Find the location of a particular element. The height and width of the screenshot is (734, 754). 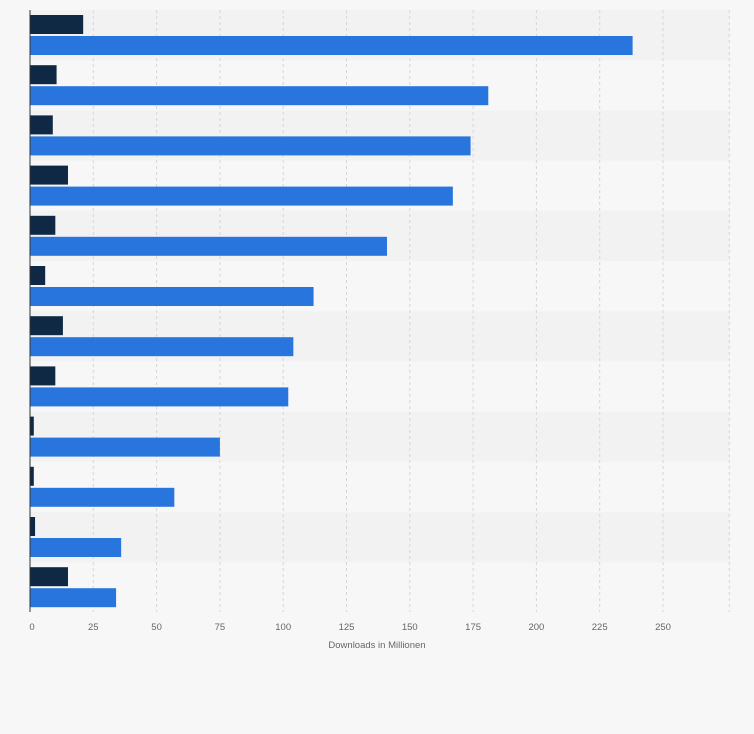

x-tick-label: 25 is located at coordinates (93, 627).